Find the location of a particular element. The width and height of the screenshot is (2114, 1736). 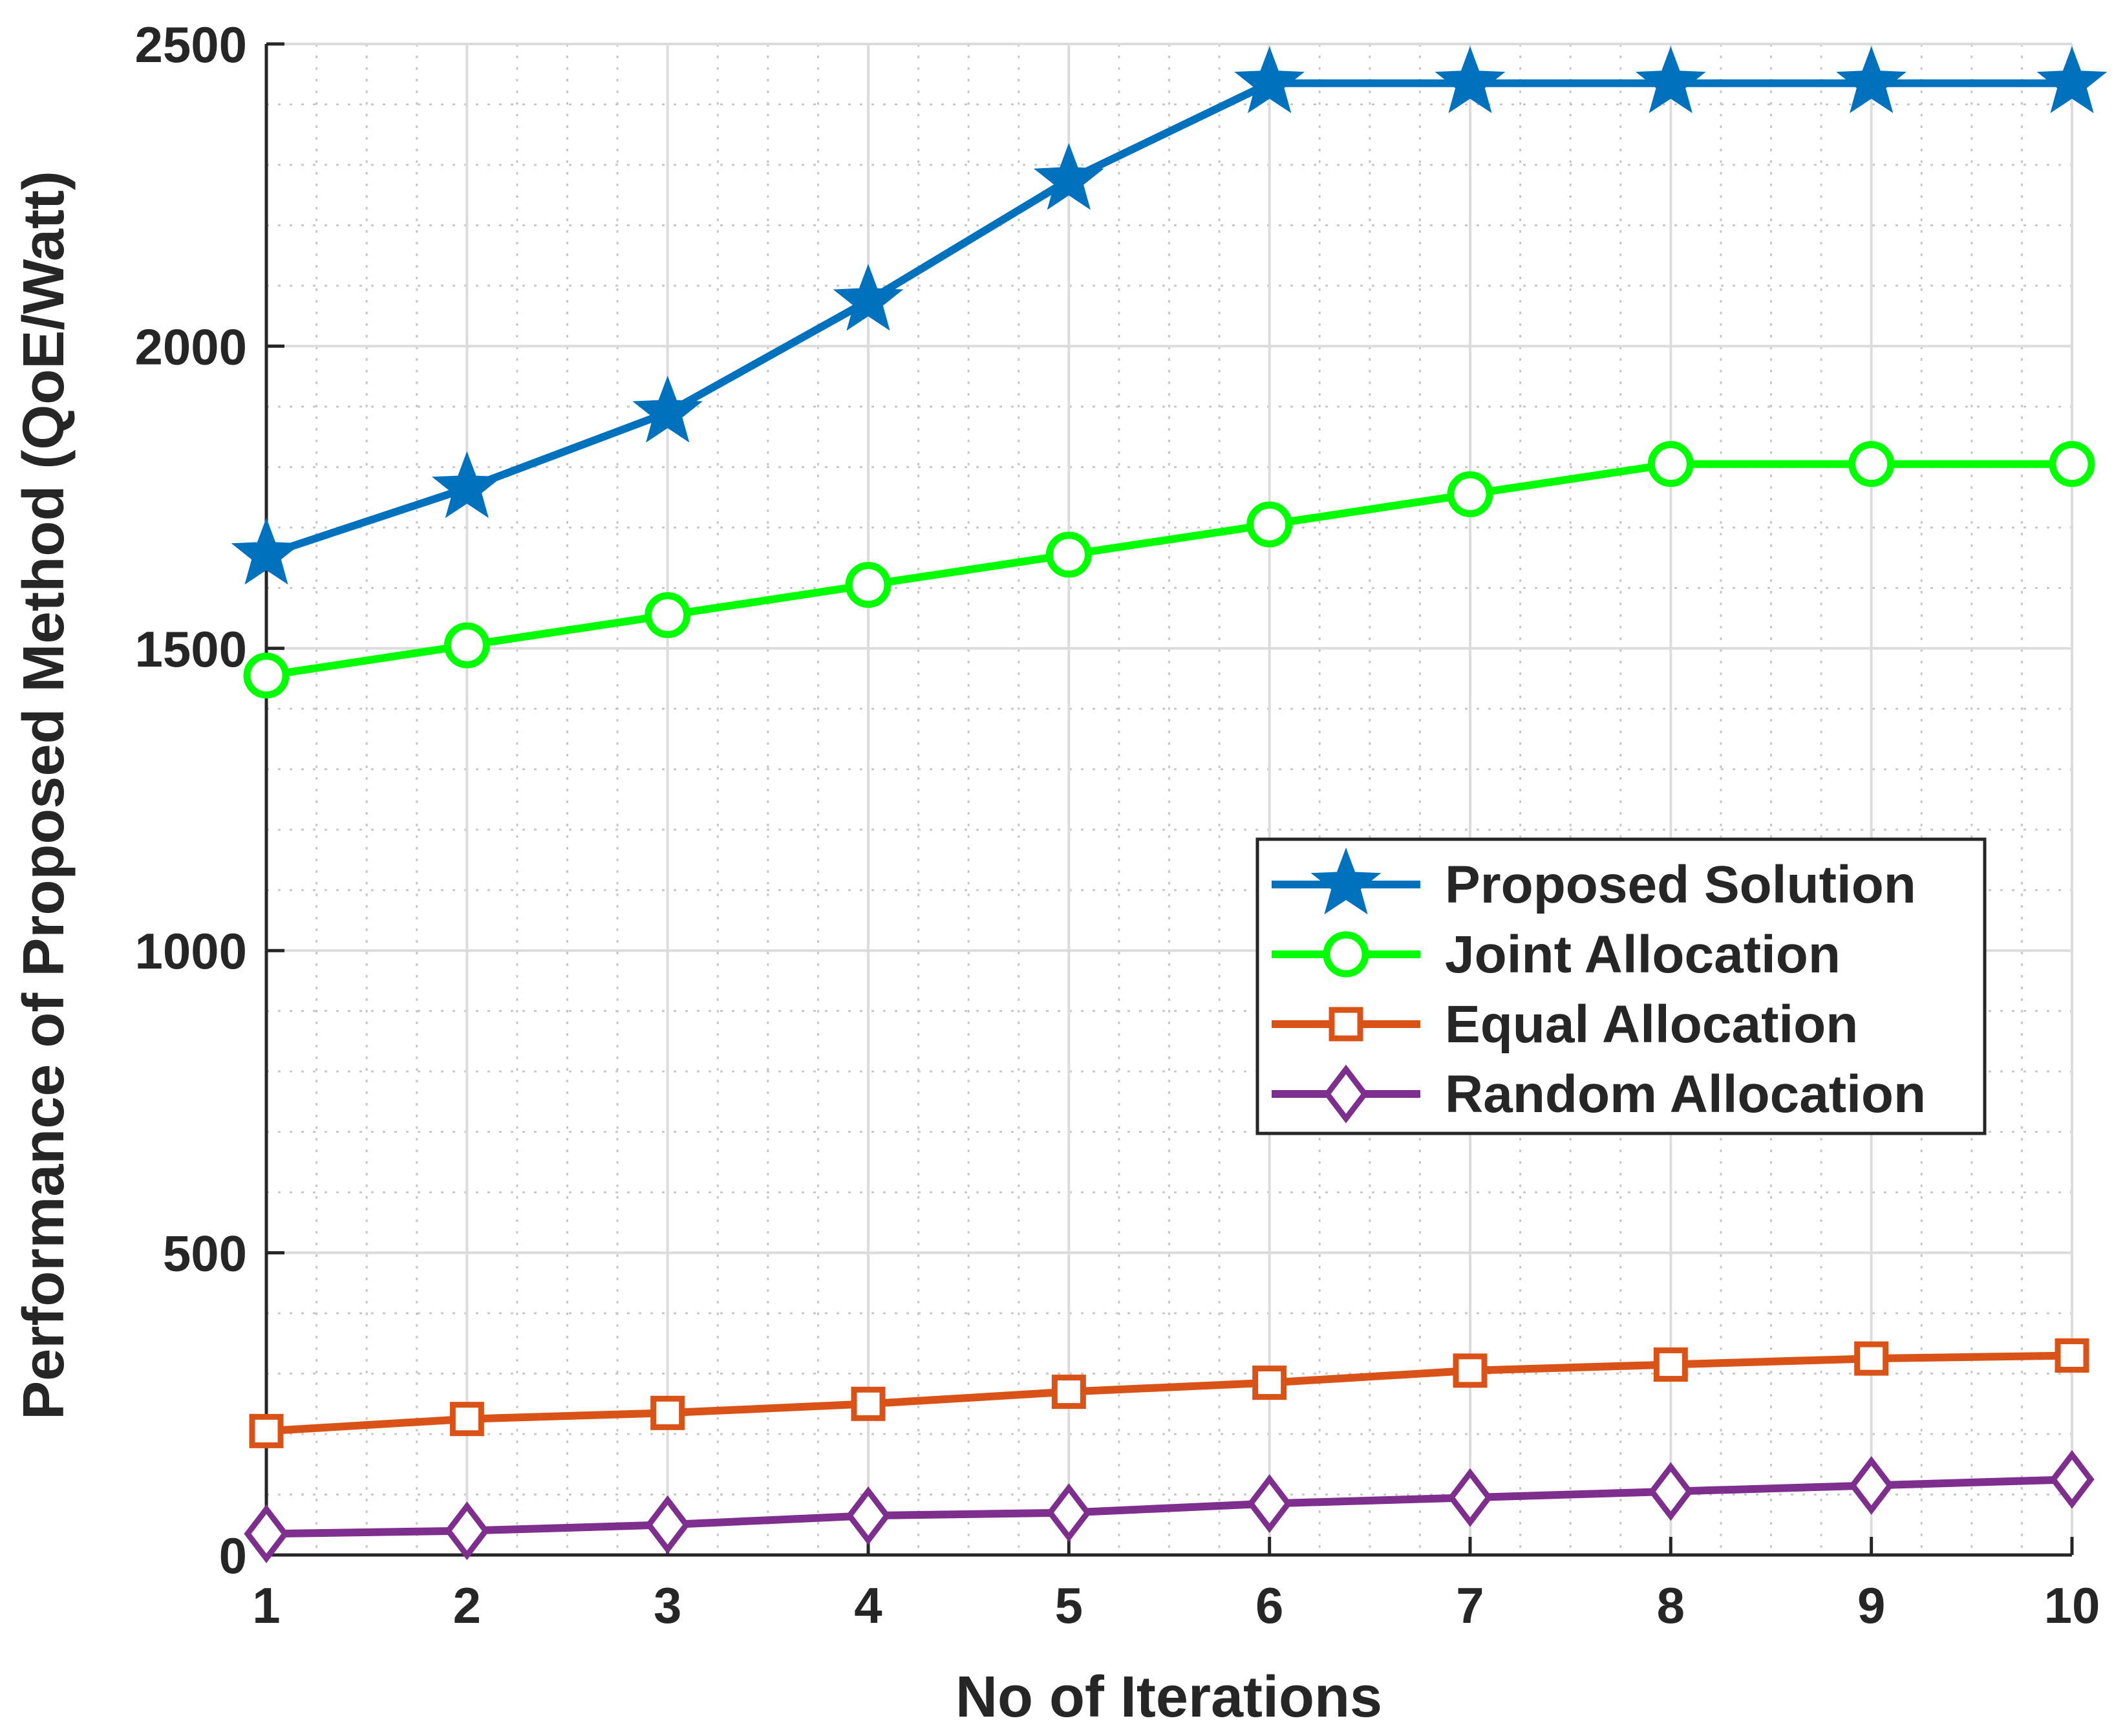

y-tick-label: 2000 is located at coordinates (191, 346).